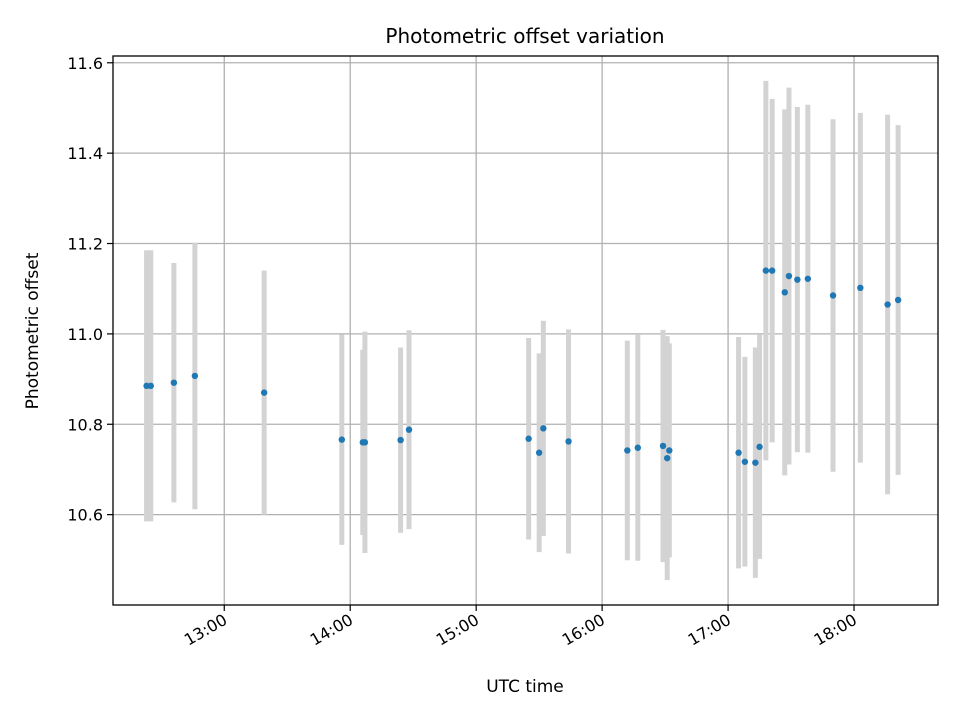 The image size is (960, 720). What do you see at coordinates (85, 244) in the screenshot?
I see `y-tick-label: 11.2` at bounding box center [85, 244].